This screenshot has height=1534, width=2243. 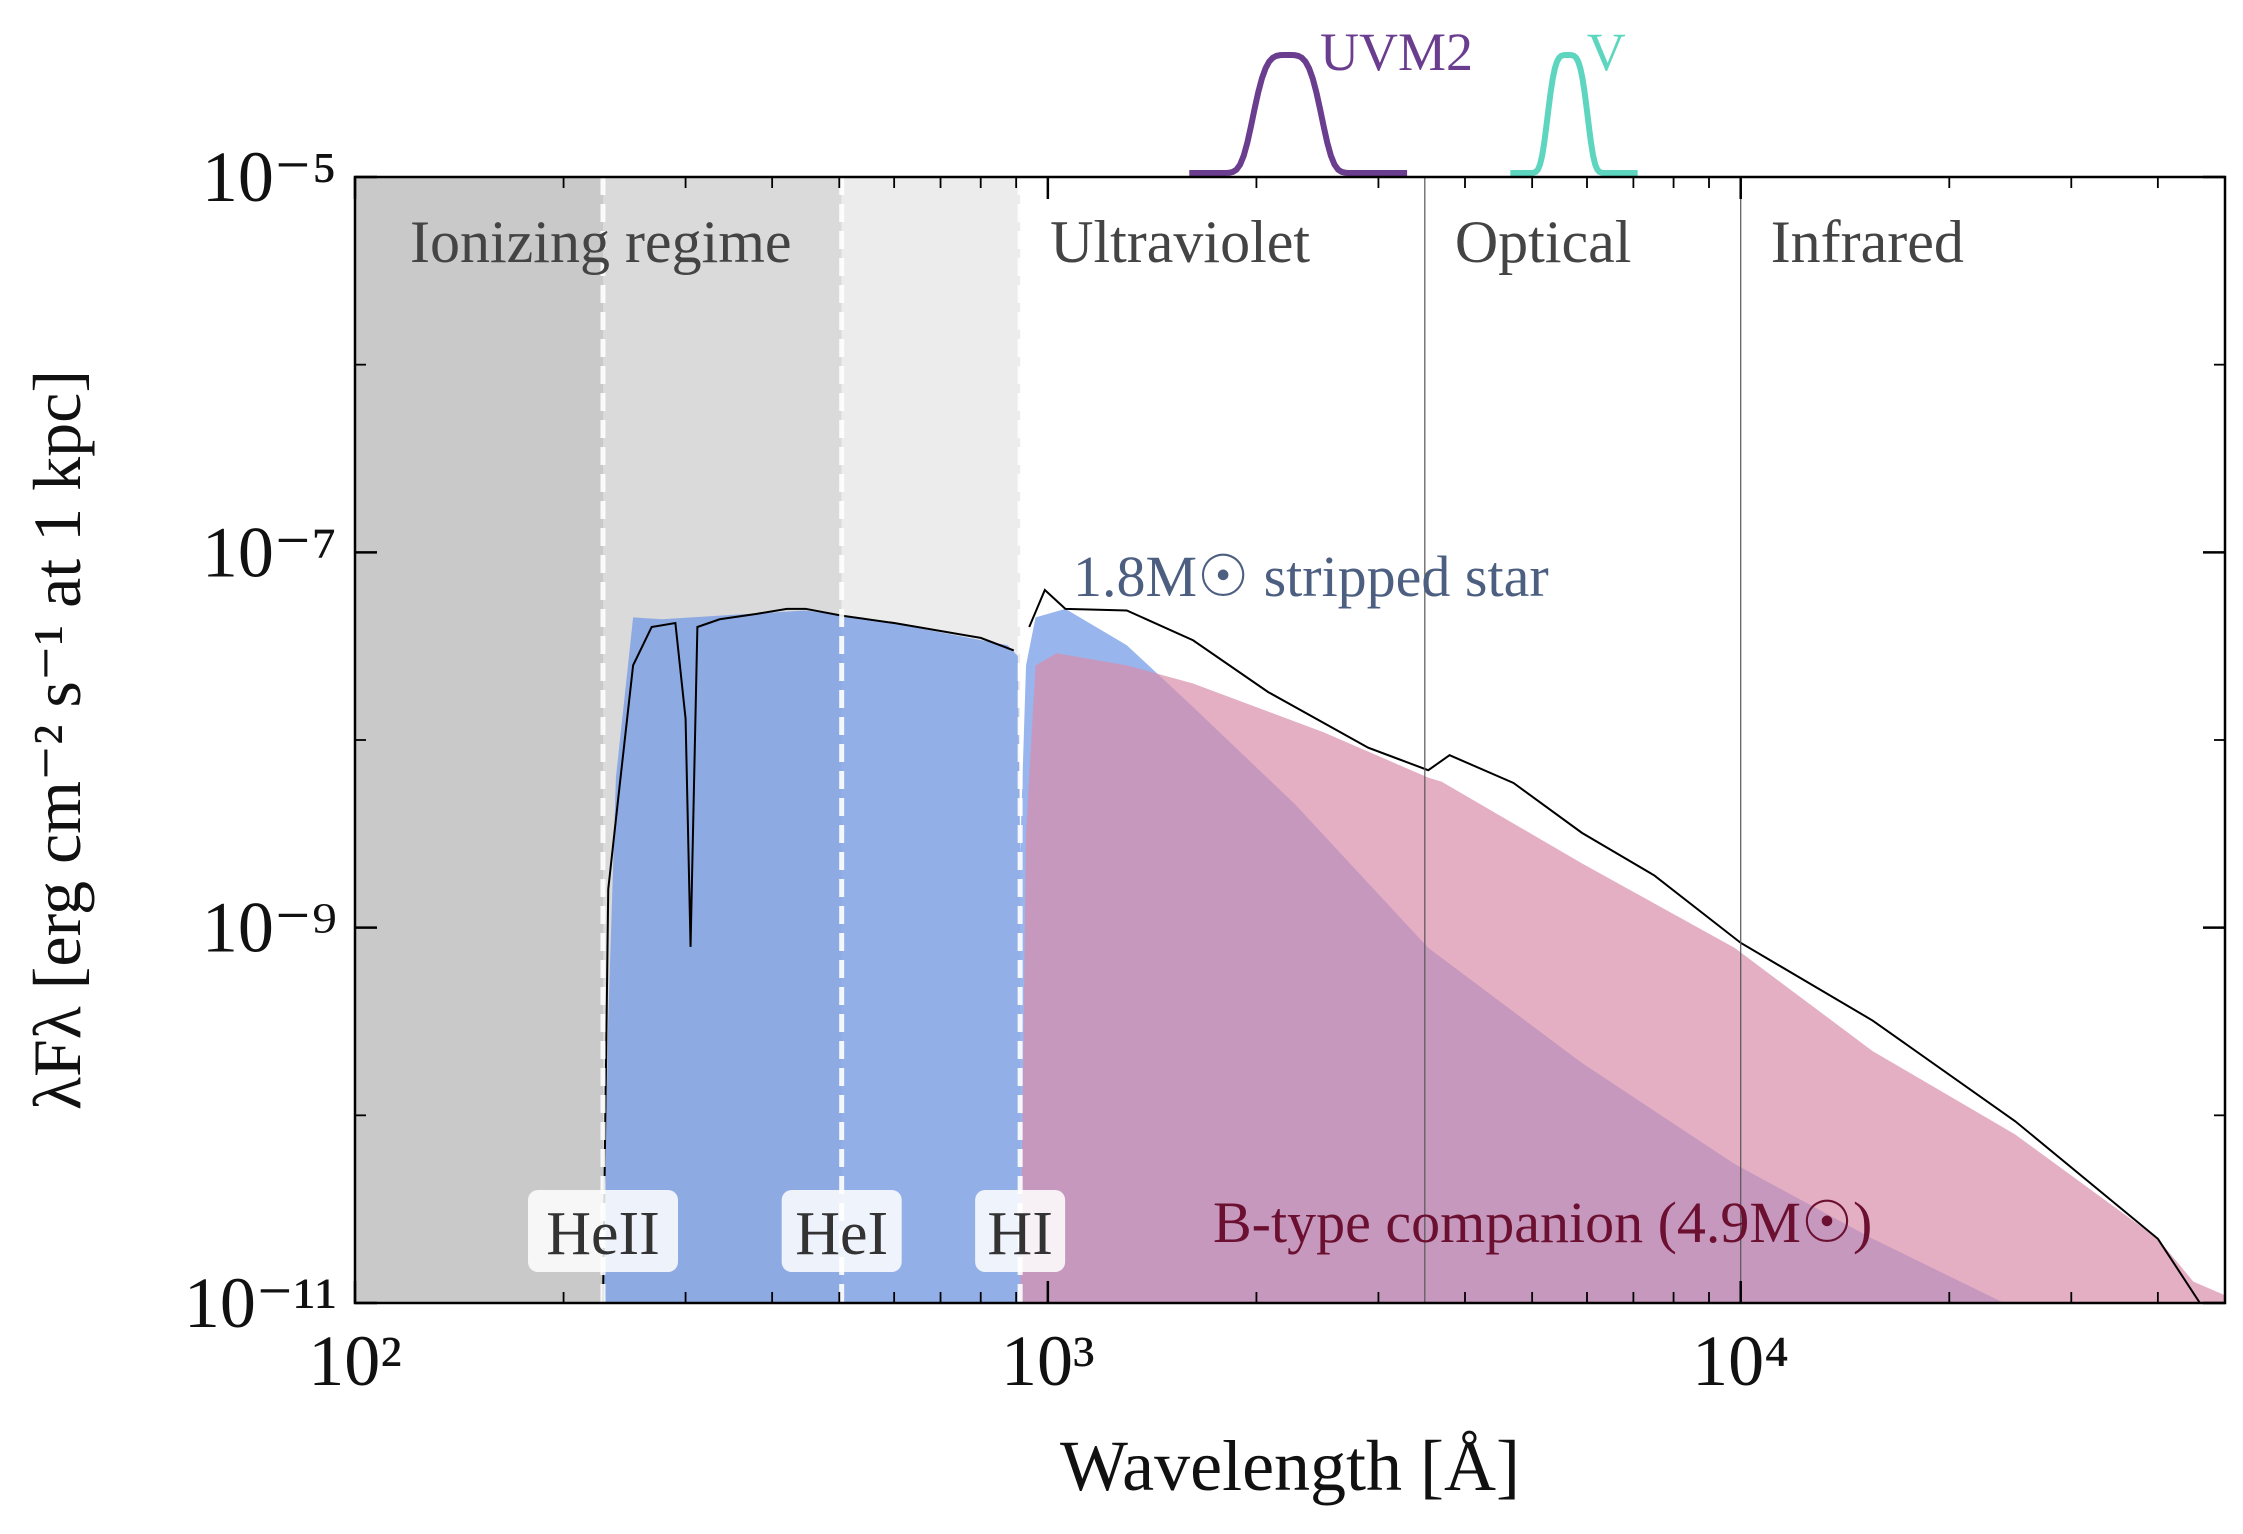 I want to click on y-tick-label: 10⁻⁷, so click(x=269, y=552).